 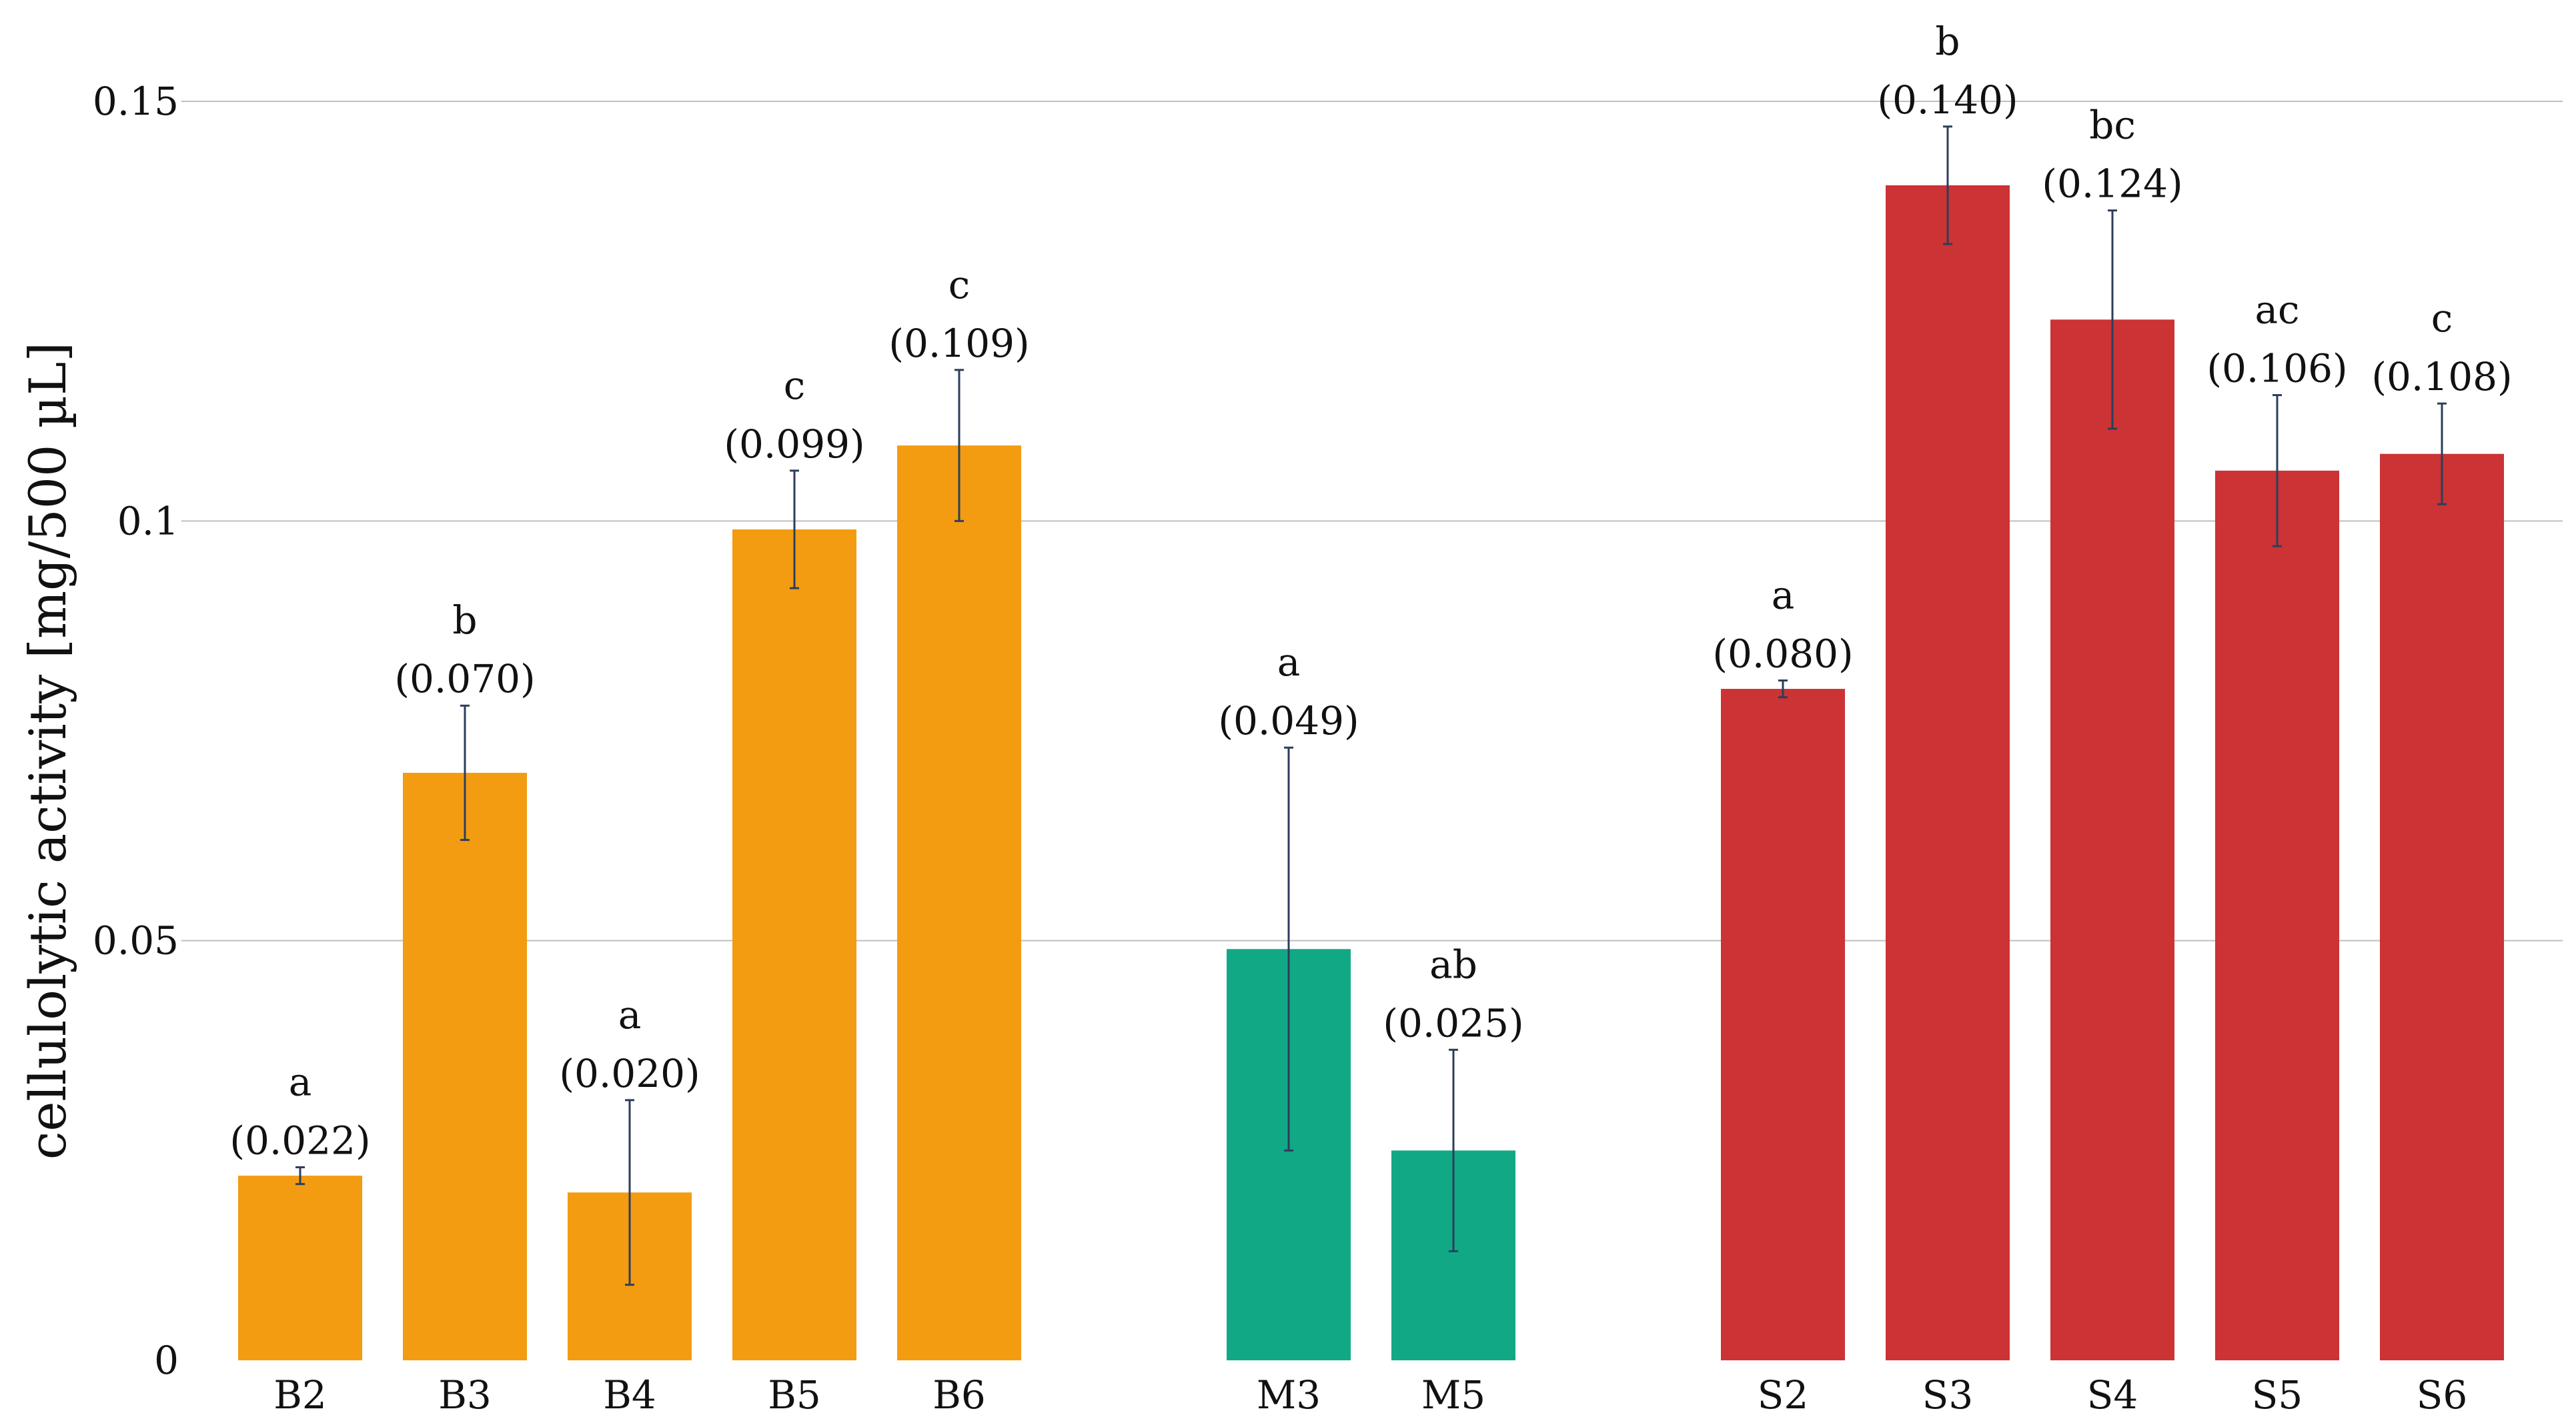 What do you see at coordinates (1948, 1395) in the screenshot?
I see `x-tick-label: S3` at bounding box center [1948, 1395].